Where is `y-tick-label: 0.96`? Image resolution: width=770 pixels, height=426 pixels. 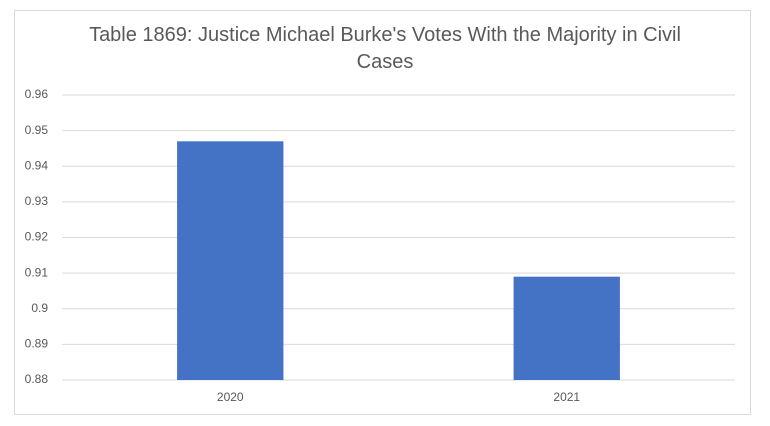
y-tick-label: 0.96 is located at coordinates (37, 94).